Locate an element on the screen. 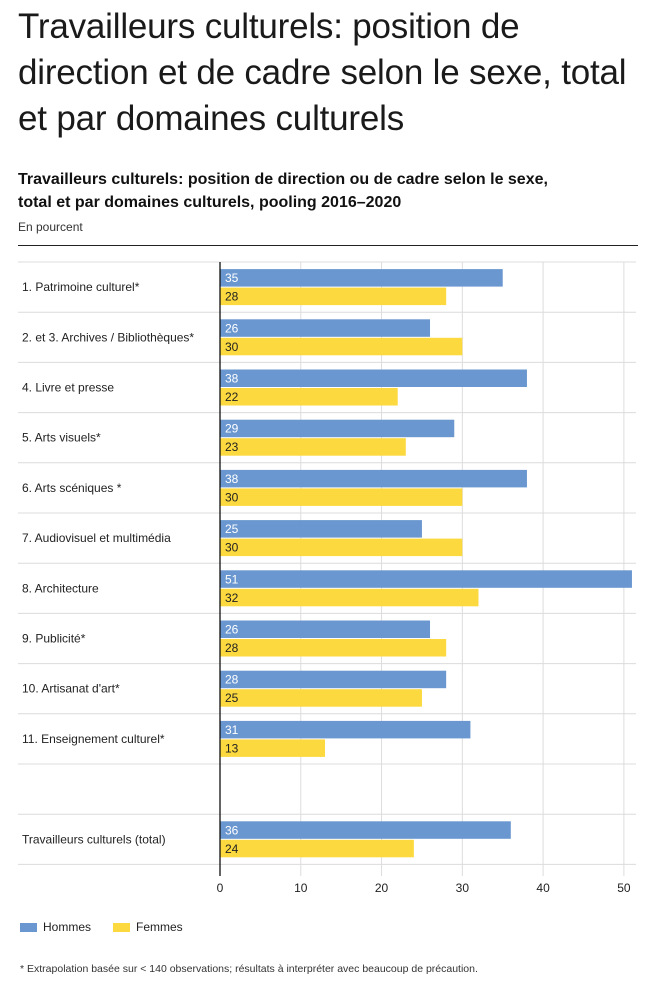  bar-value-label: 13 is located at coordinates (232, 748).